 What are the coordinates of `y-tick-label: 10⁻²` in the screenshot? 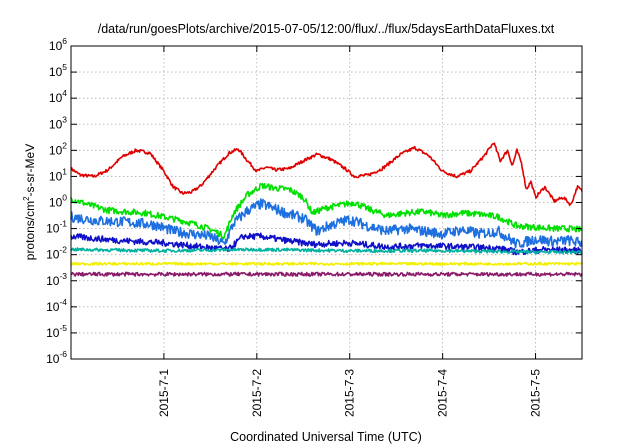 It's located at (56, 253).